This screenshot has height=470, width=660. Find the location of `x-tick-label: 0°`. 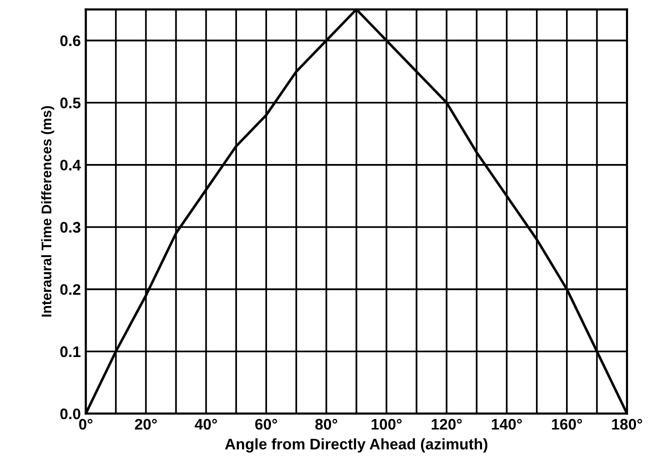

x-tick-label: 0° is located at coordinates (85, 424).